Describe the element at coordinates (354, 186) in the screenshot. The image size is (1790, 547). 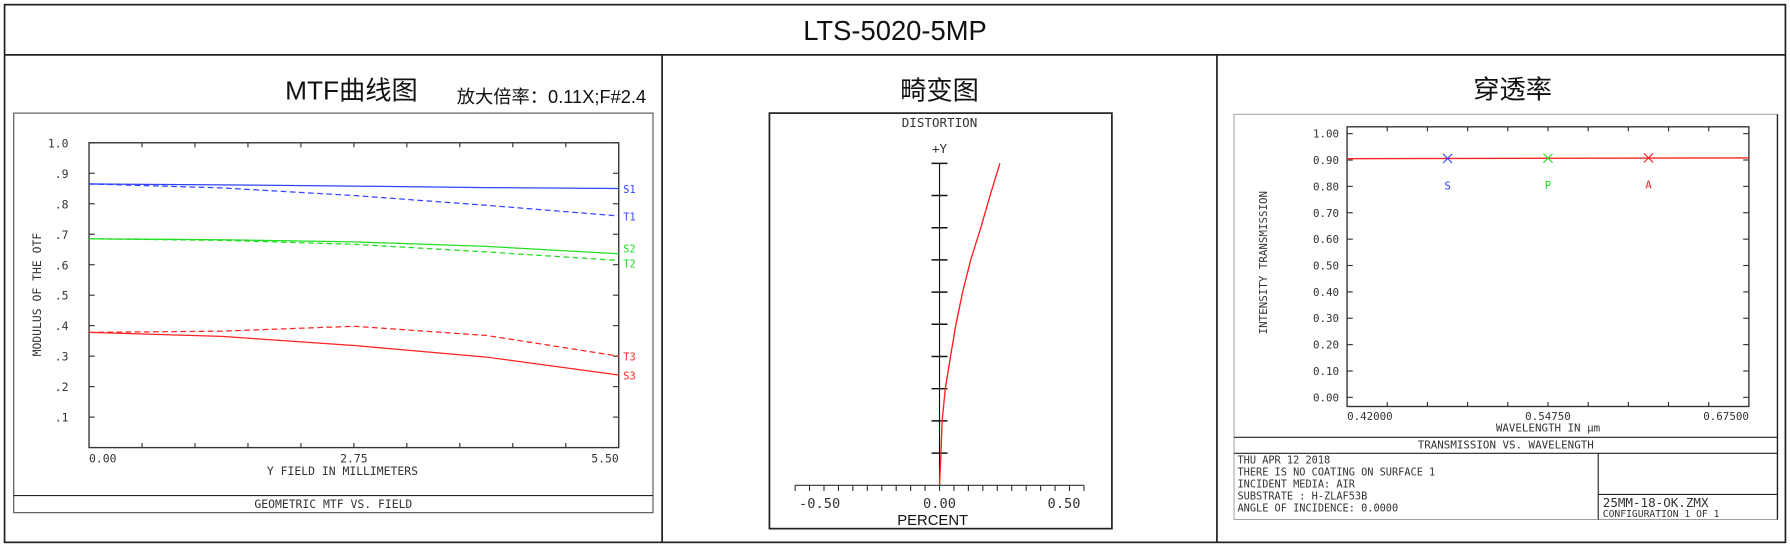
I see `series-line-s1` at that location.